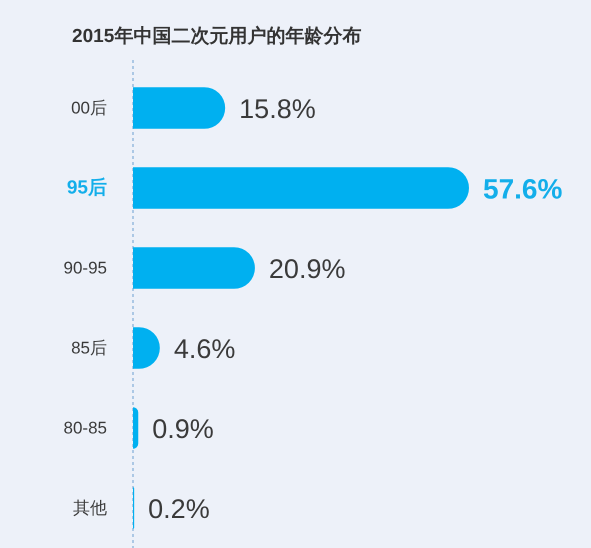  I want to click on y-tick-label: 95后, so click(86, 187).